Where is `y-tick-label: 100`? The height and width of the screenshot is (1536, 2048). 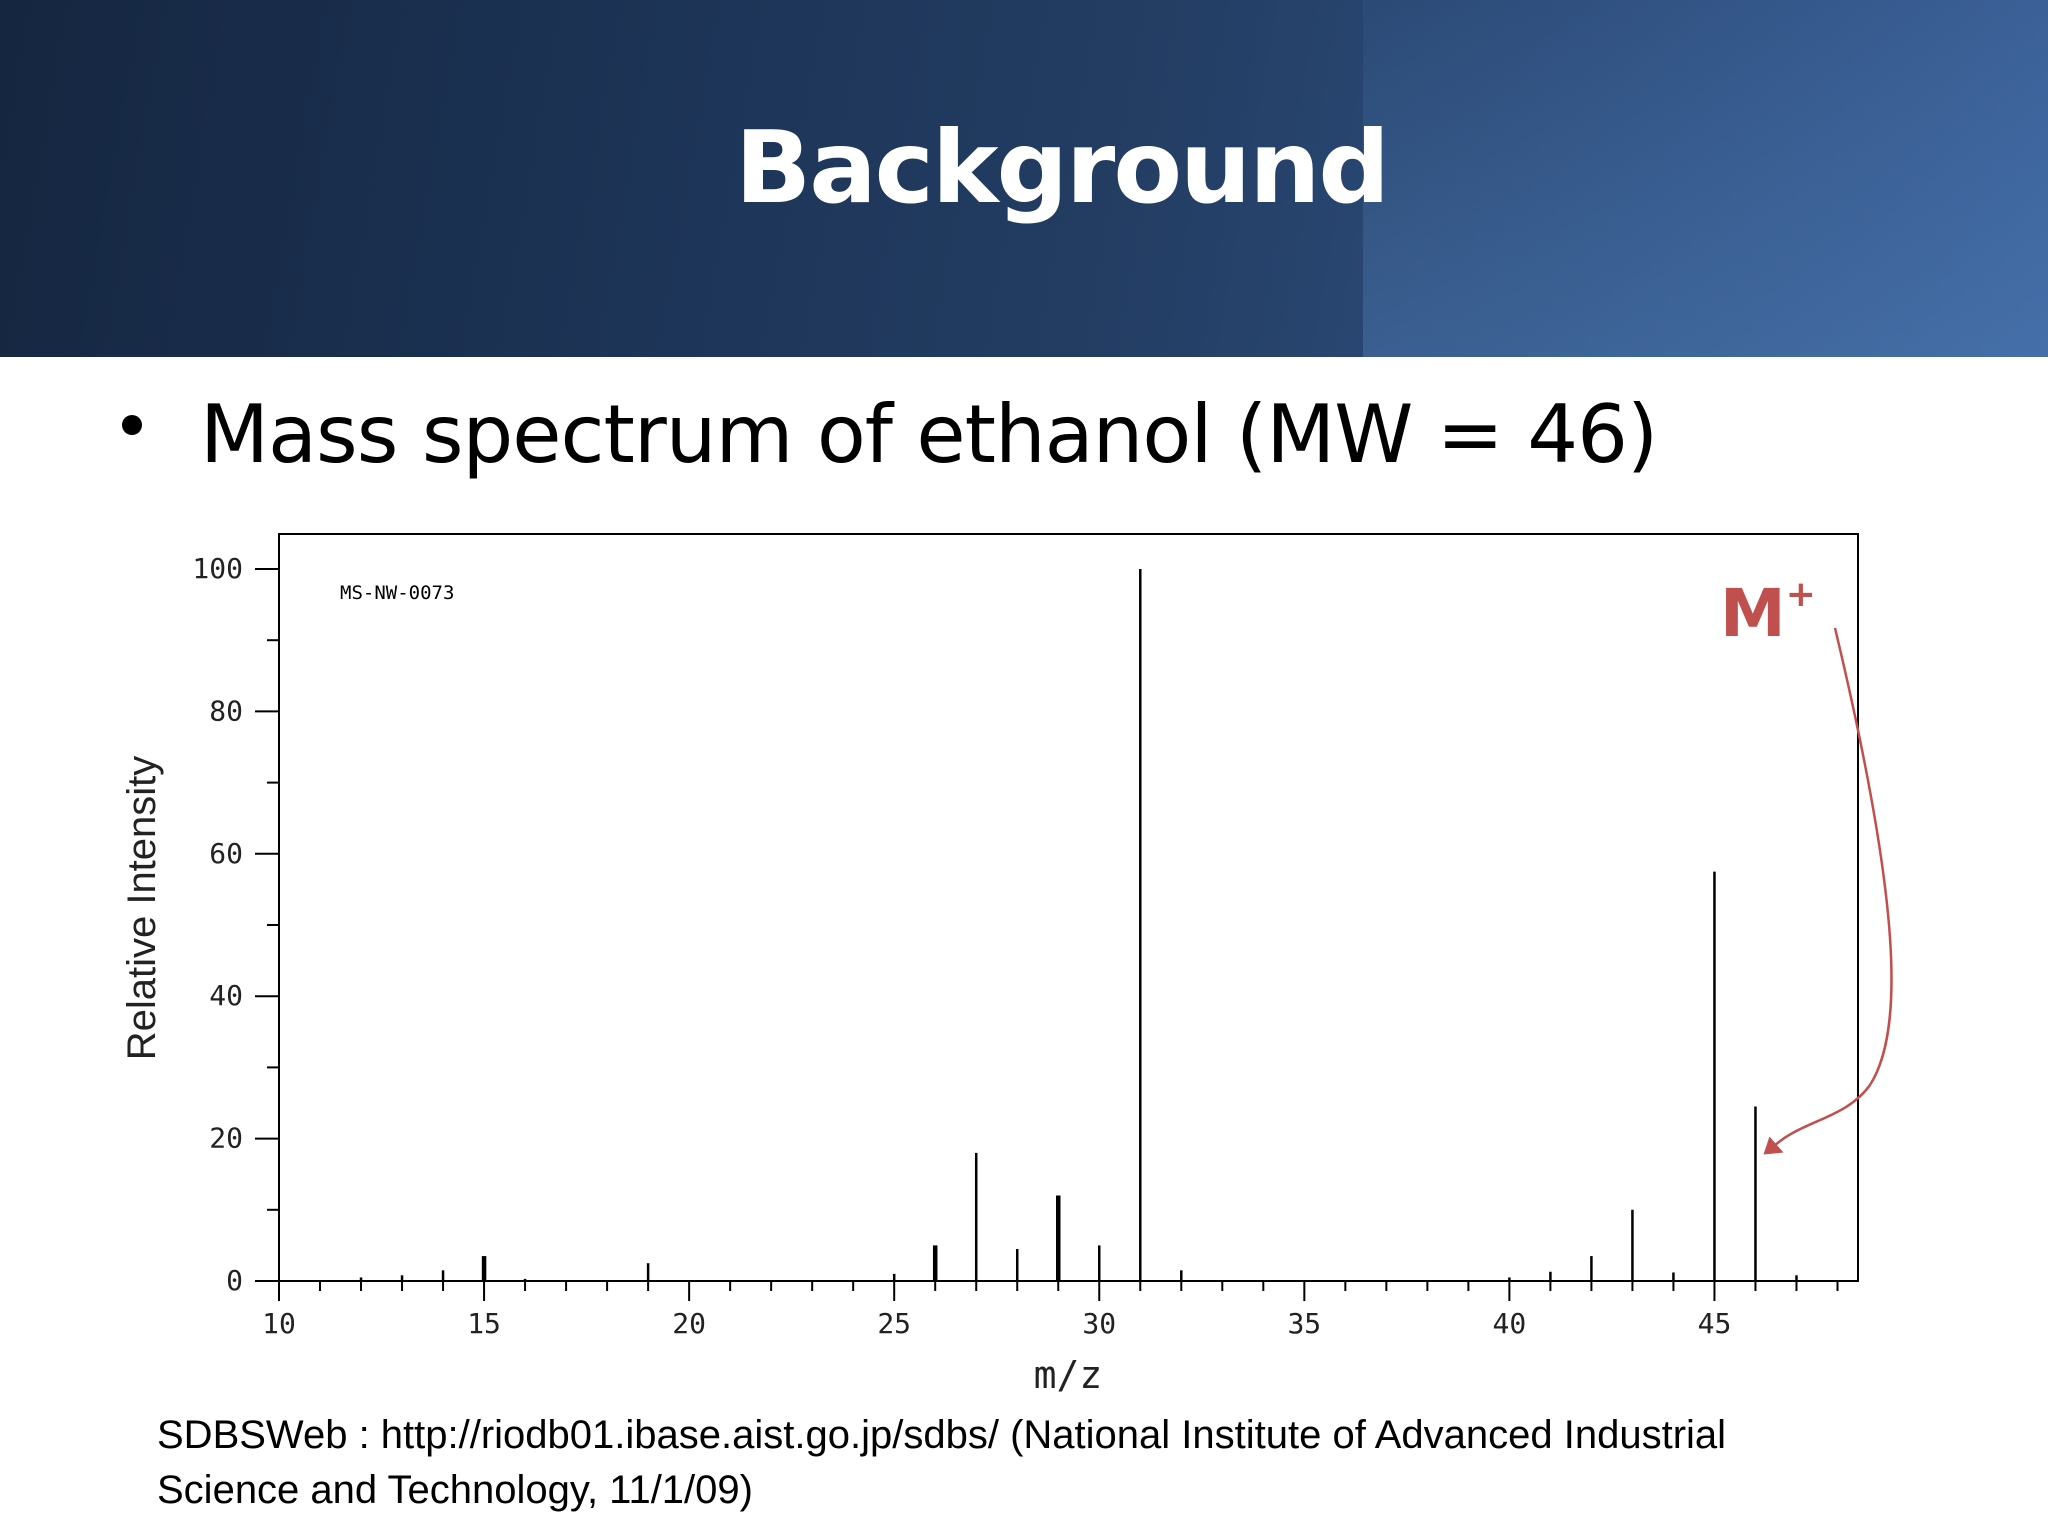 y-tick-label: 100 is located at coordinates (217, 568).